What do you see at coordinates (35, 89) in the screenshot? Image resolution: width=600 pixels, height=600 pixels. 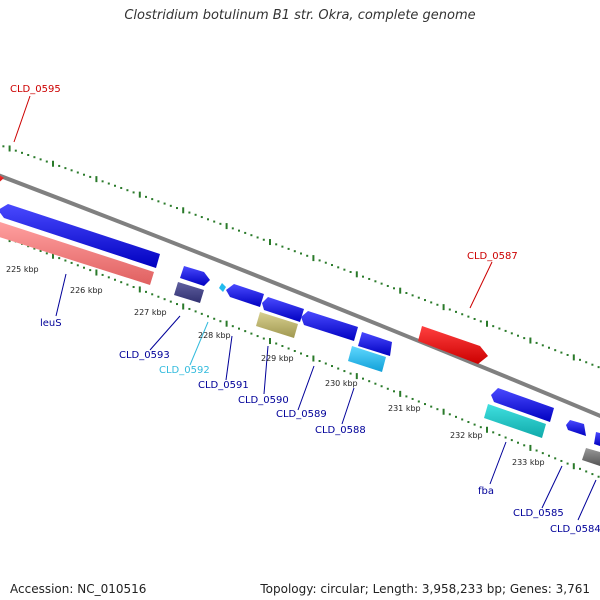 I see `label-cld-0595: CLD_0595` at bounding box center [35, 89].